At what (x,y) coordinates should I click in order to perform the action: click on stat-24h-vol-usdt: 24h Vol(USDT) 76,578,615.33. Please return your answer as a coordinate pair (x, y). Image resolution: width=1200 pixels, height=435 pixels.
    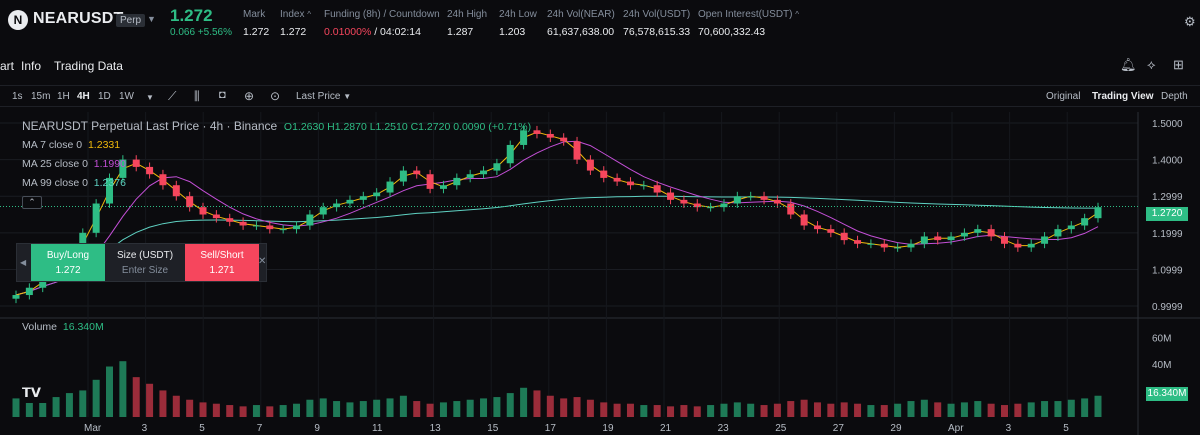
    Looking at the image, I should click on (656, 23).